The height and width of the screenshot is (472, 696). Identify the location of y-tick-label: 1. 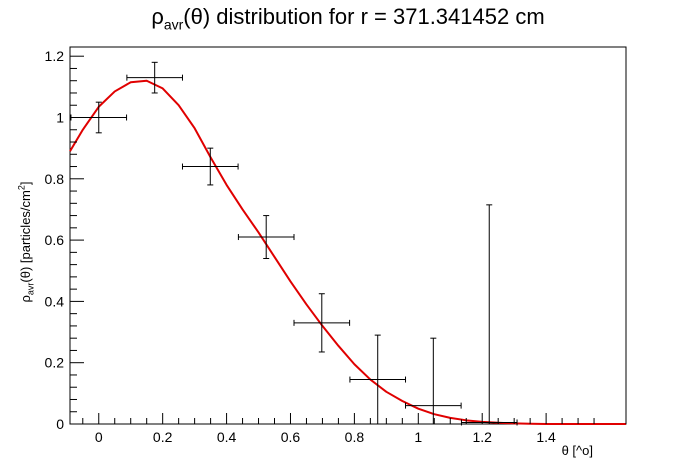
(60, 117).